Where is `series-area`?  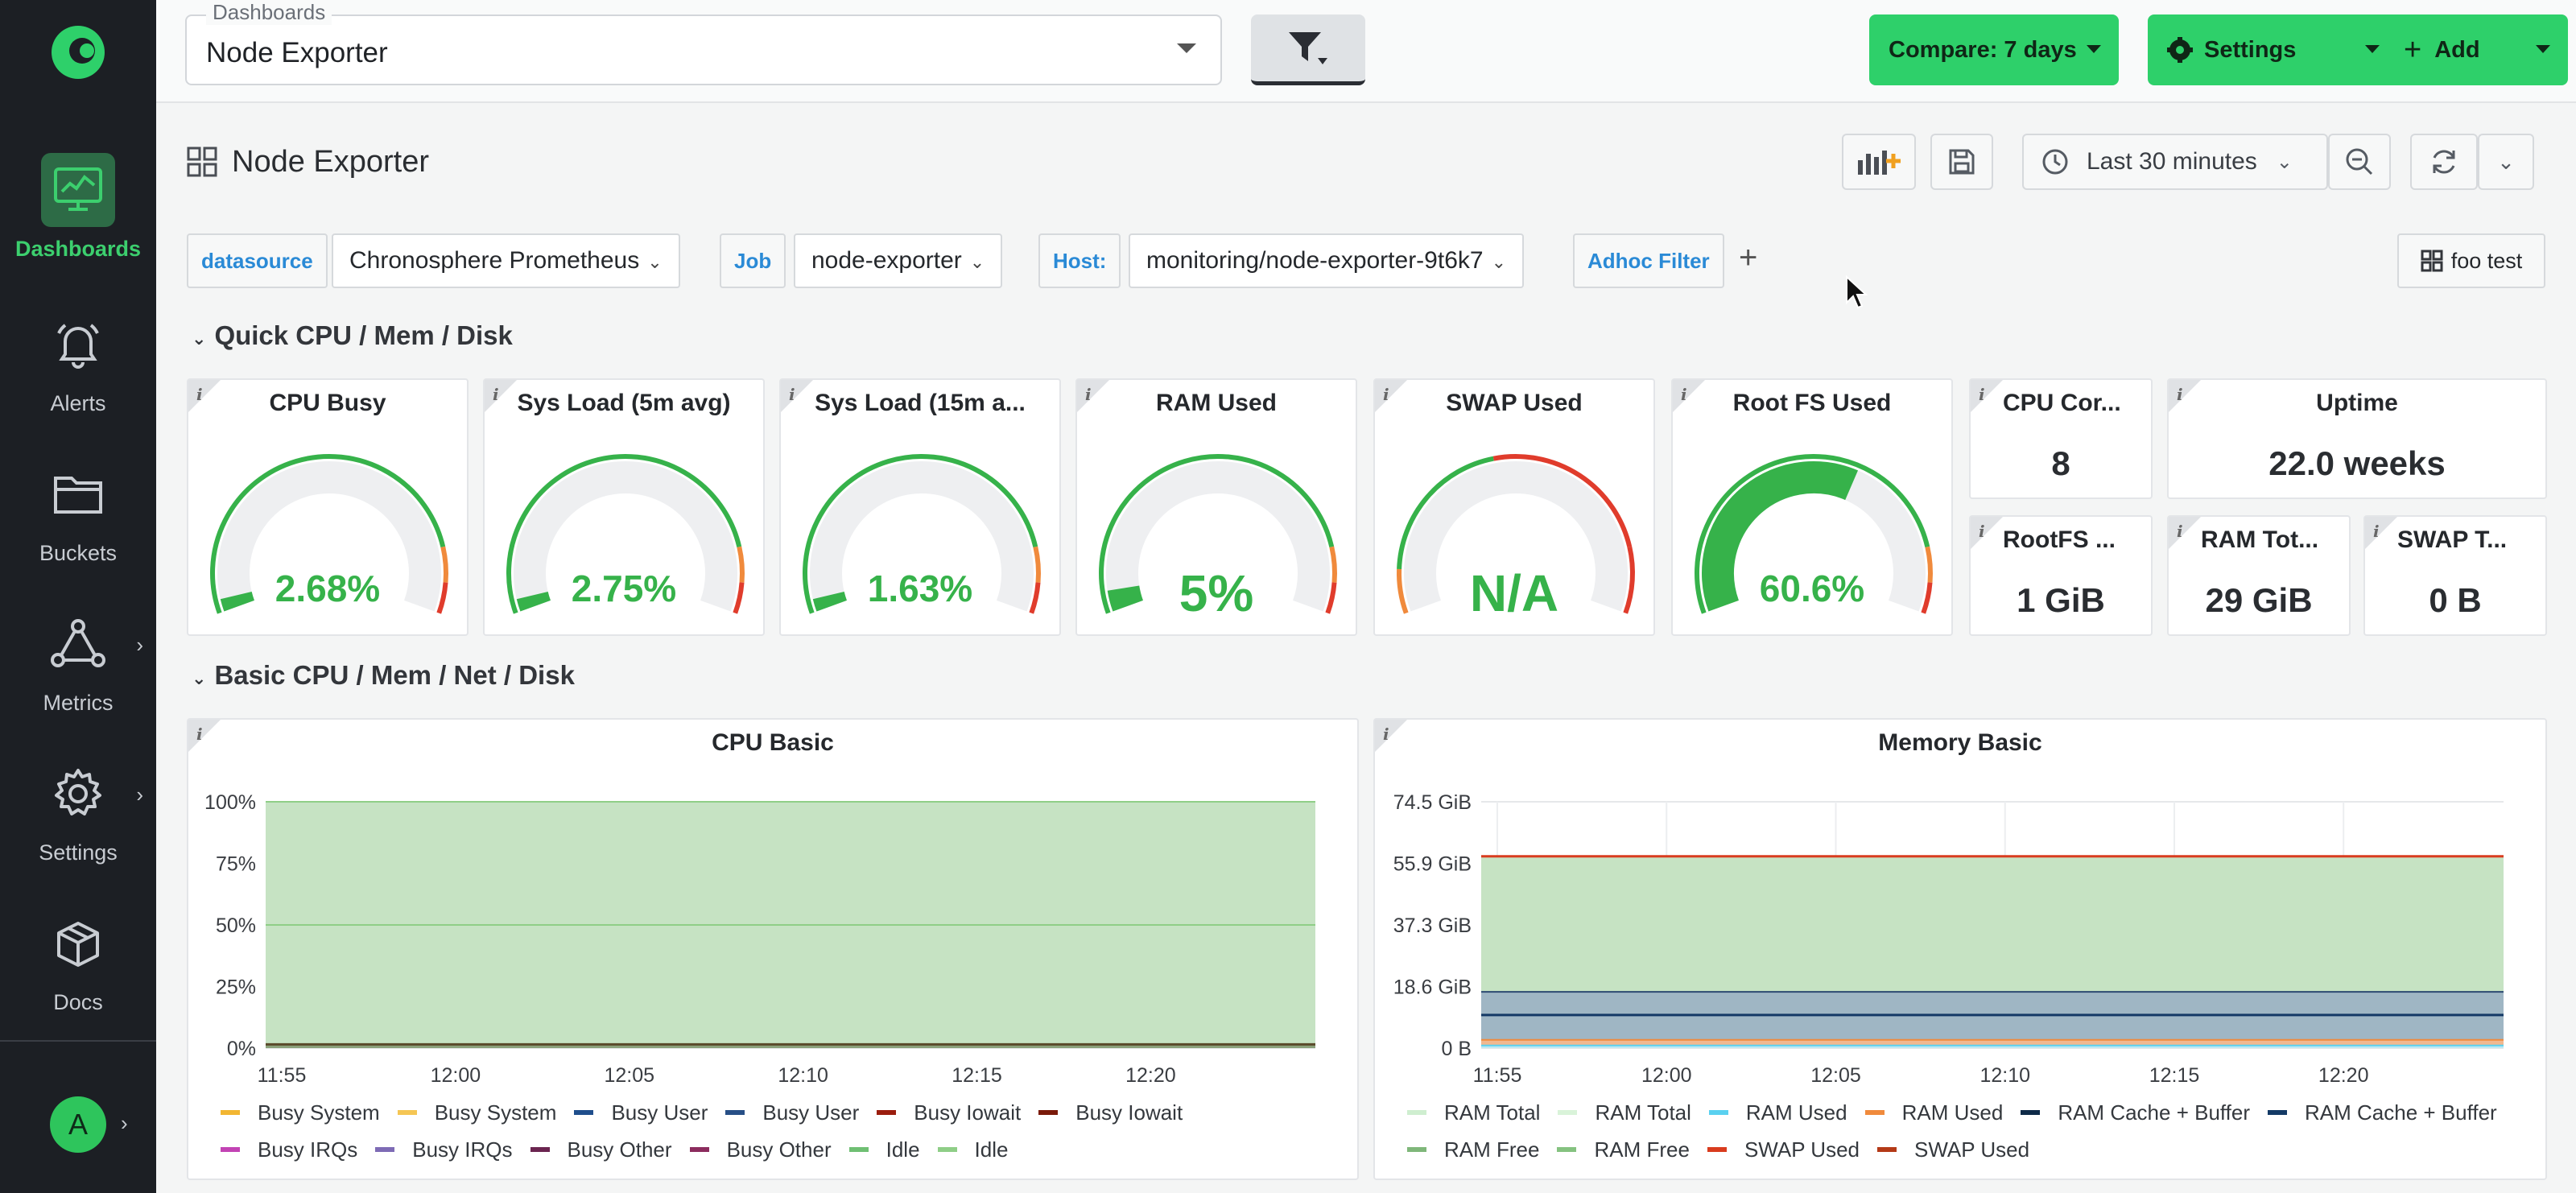
series-area is located at coordinates (1992, 1046).